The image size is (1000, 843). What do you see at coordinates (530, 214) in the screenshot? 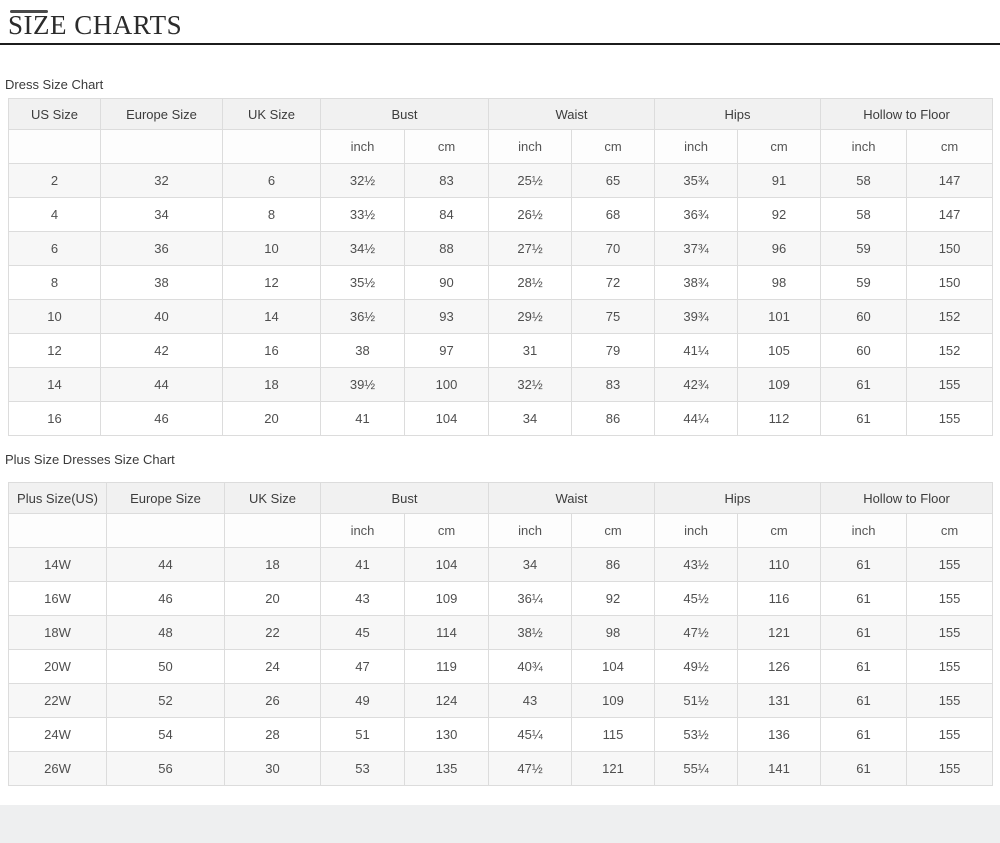
I see `table-cell: 26½` at bounding box center [530, 214].